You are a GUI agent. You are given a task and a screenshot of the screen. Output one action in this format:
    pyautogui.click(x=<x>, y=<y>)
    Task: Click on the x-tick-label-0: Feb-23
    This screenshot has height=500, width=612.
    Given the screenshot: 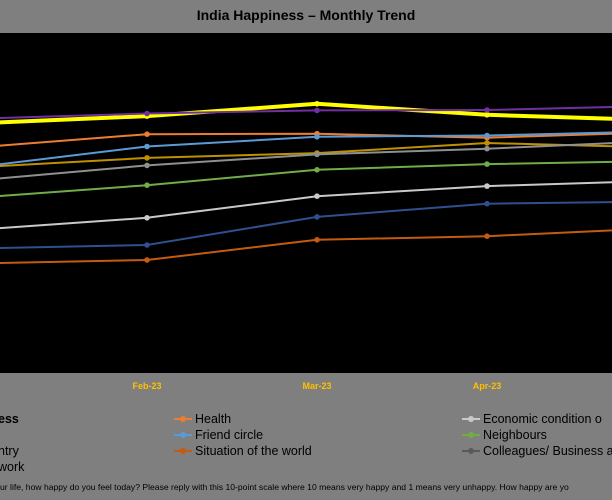 What is the action you would take?
    pyautogui.click(x=147, y=386)
    